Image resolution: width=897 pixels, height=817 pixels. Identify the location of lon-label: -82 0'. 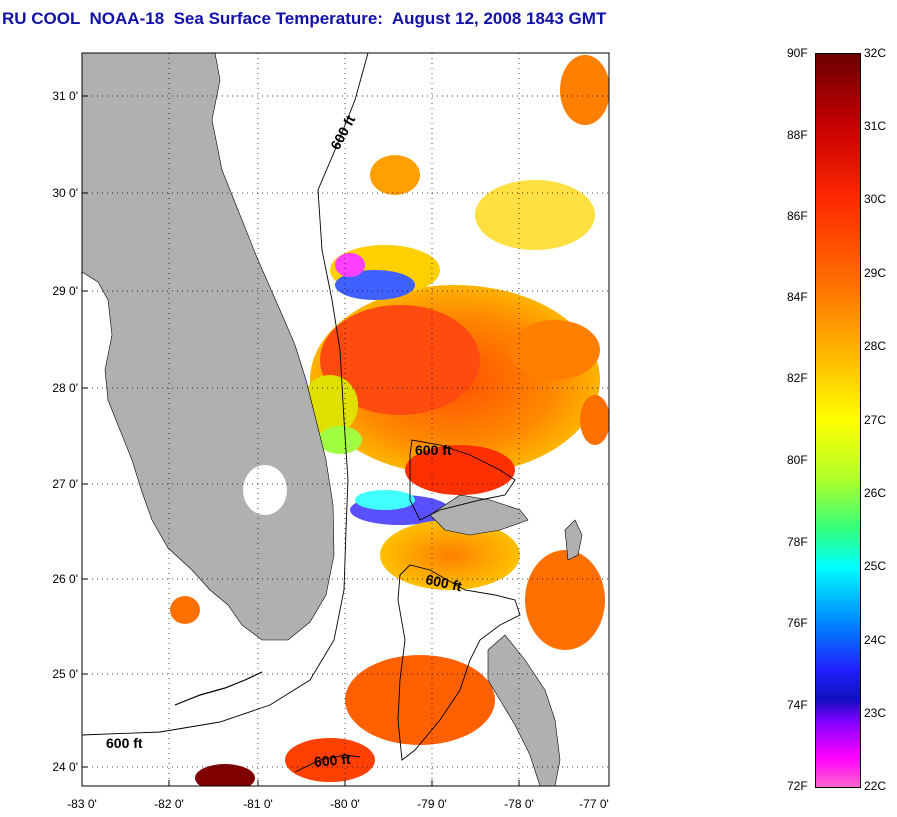
(169, 804).